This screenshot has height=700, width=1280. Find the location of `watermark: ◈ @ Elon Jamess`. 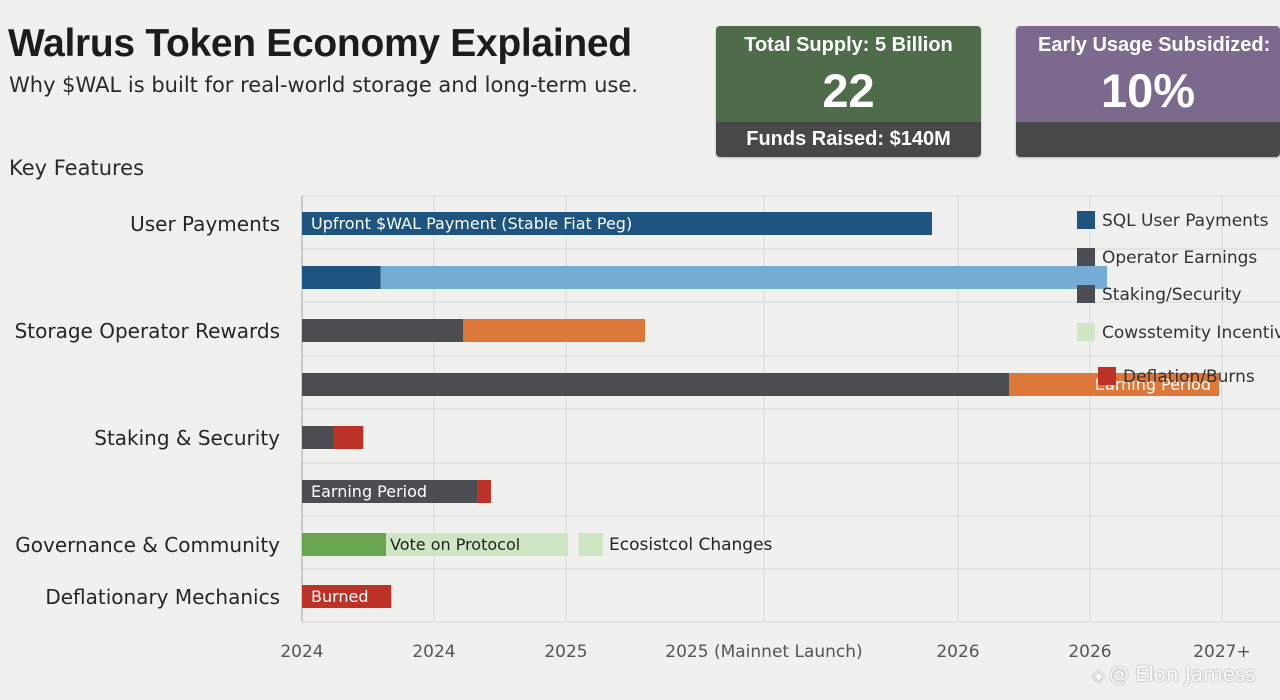

watermark: ◈ @ Elon Jamess is located at coordinates (1174, 674).